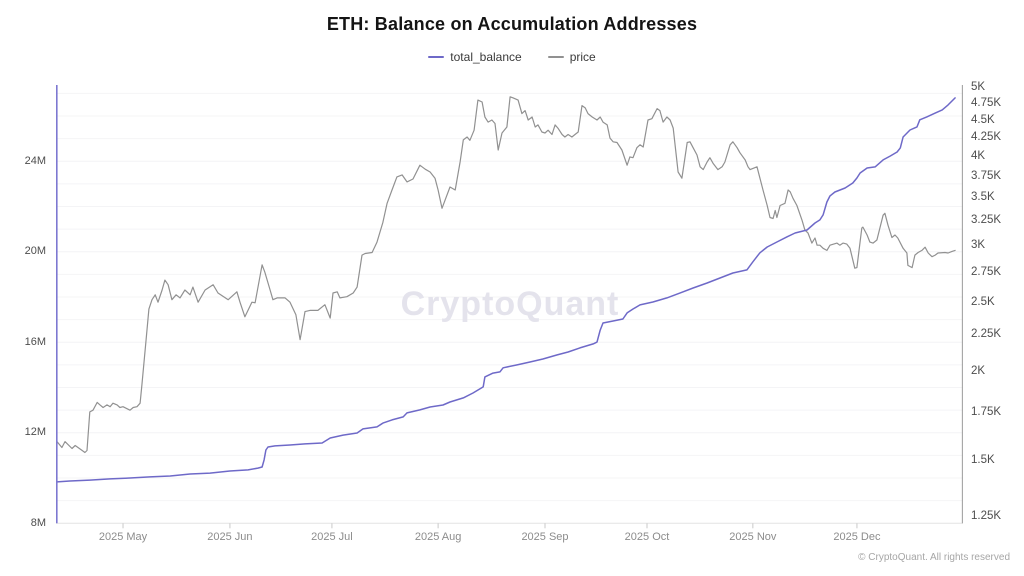 The height and width of the screenshot is (576, 1024). Describe the element at coordinates (983, 459) in the screenshot. I see `right-axis-tick-label: 1.5K` at that location.